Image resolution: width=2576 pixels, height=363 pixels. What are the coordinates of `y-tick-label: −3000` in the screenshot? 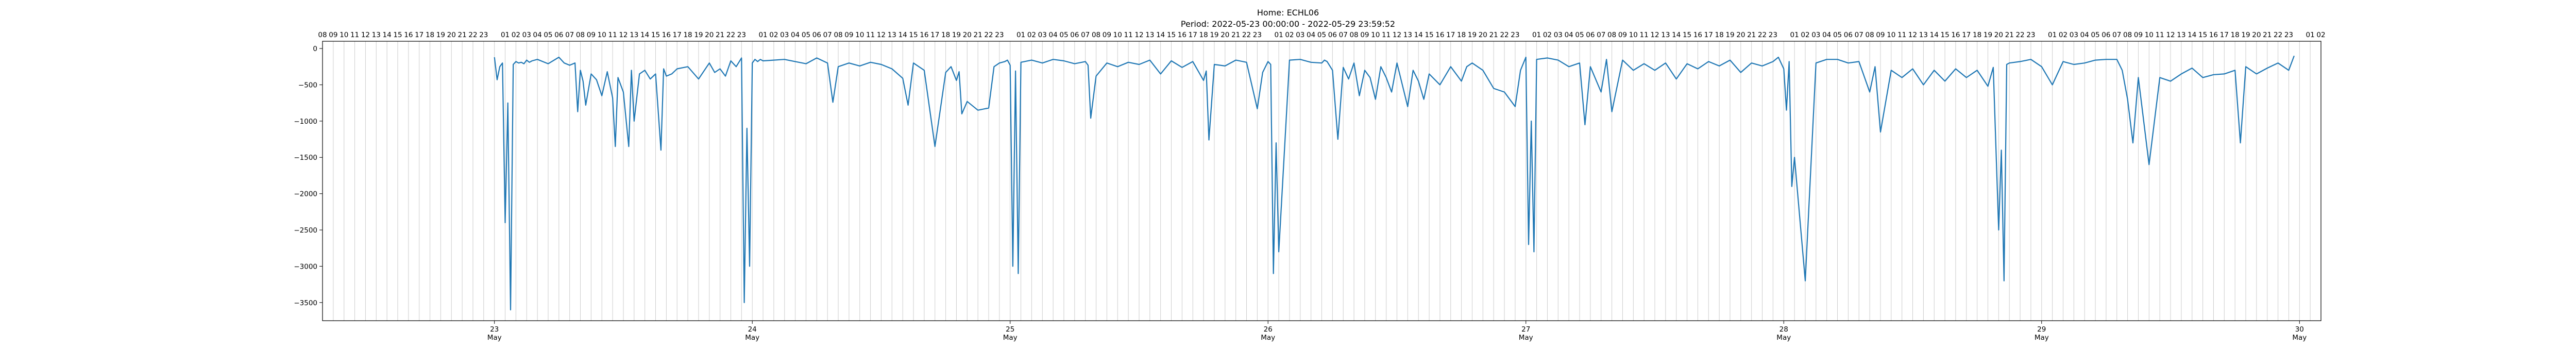 It's located at (305, 266).